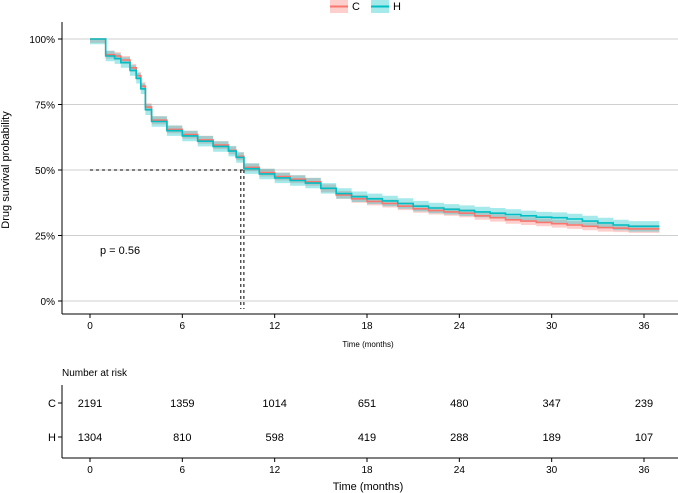  Describe the element at coordinates (368, 344) in the screenshot. I see `x-axis-label: Time (months)` at that location.